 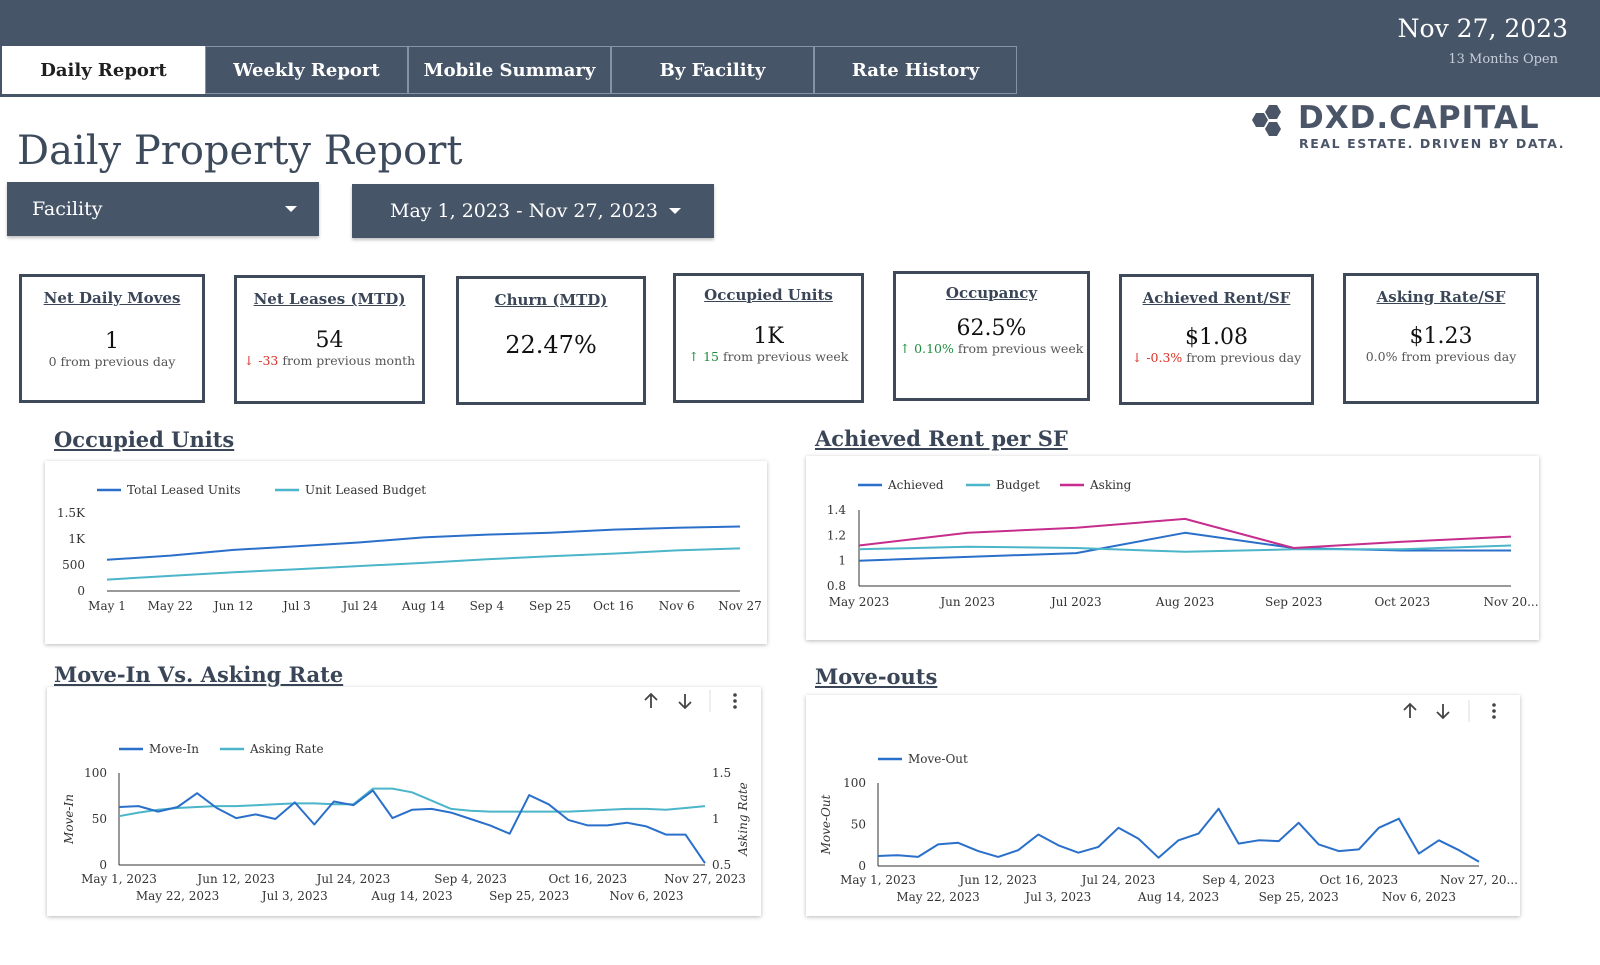 I want to click on kpi-title: Churn (MTD), so click(x=551, y=300).